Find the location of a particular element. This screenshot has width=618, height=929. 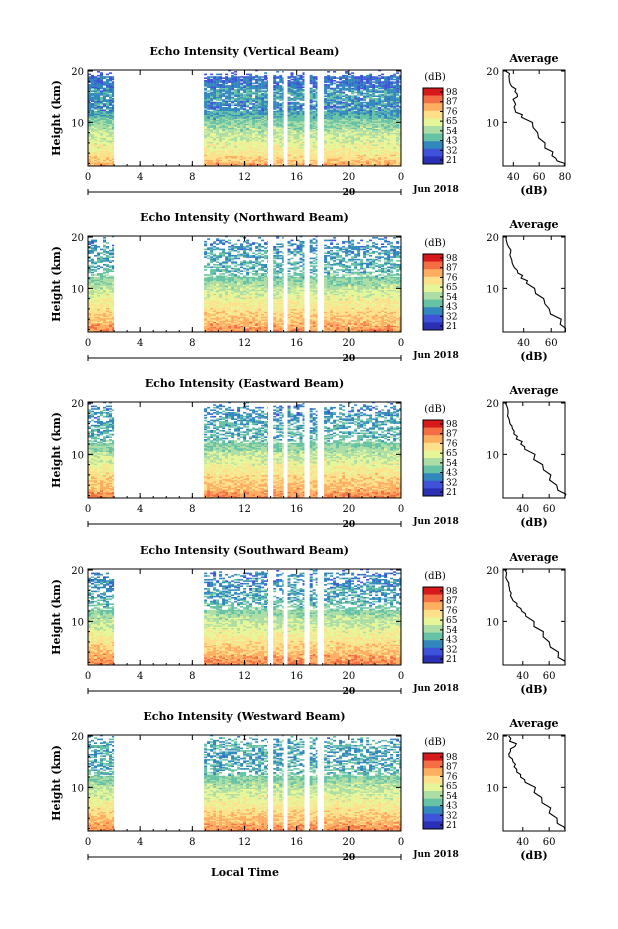

heatmap is located at coordinates (244, 118).